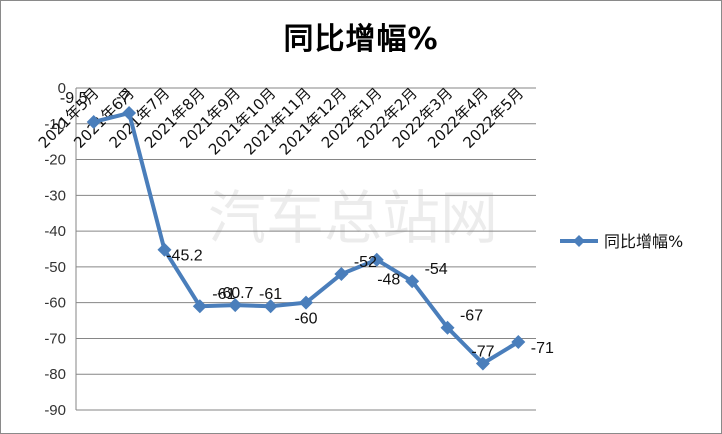 The width and height of the screenshot is (722, 434). What do you see at coordinates (55, 267) in the screenshot?
I see `y-tick-label: -50` at bounding box center [55, 267].